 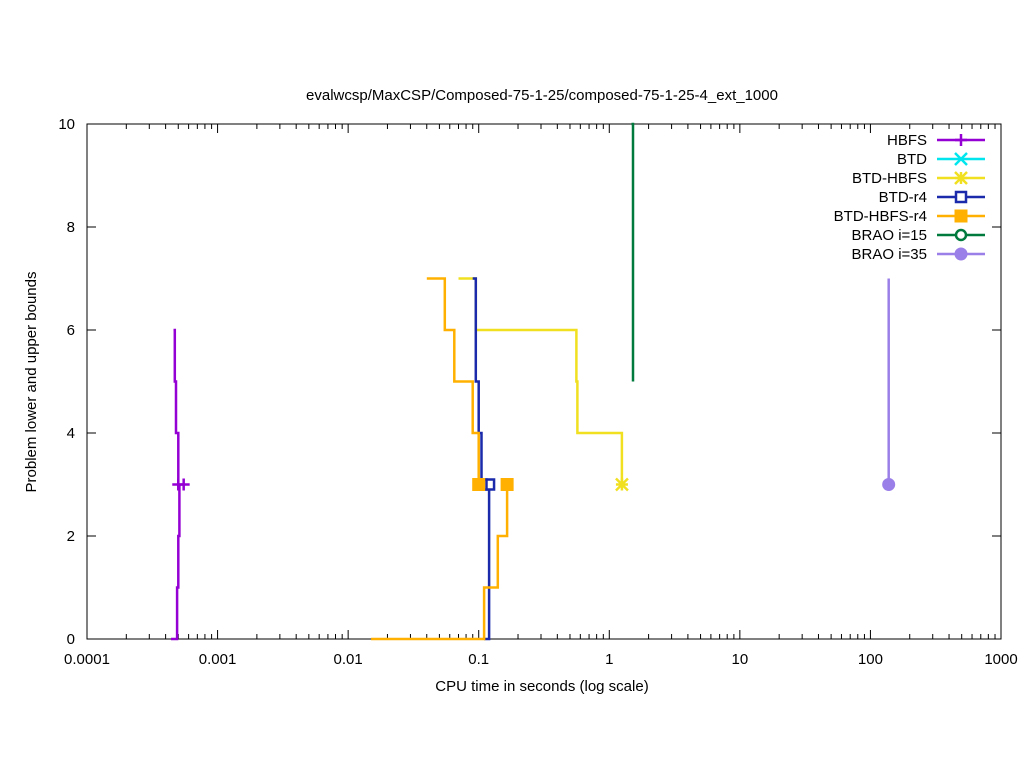 I want to click on y-tick-label: 6, so click(x=71, y=330).